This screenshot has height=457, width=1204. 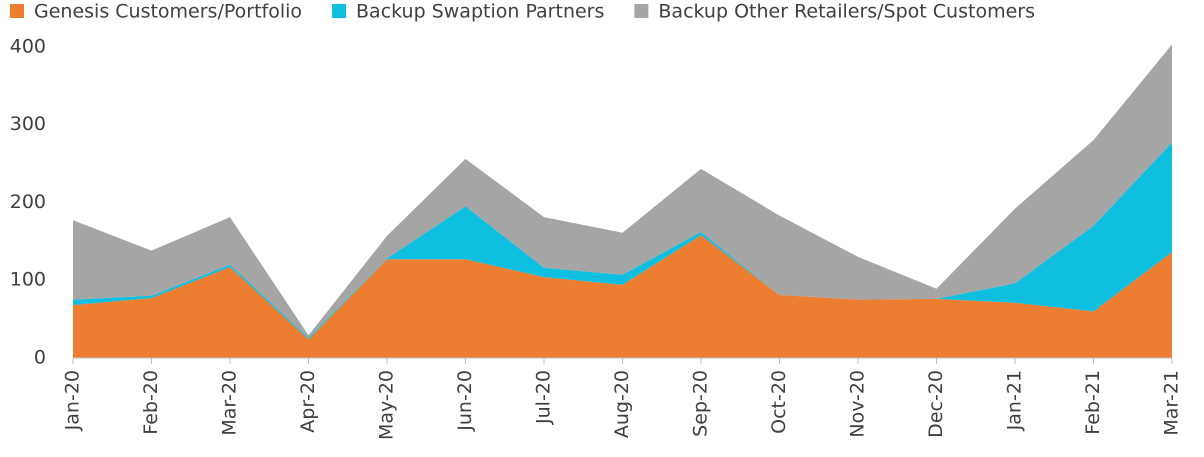 I want to click on y-tick-label: 200, so click(x=28, y=202).